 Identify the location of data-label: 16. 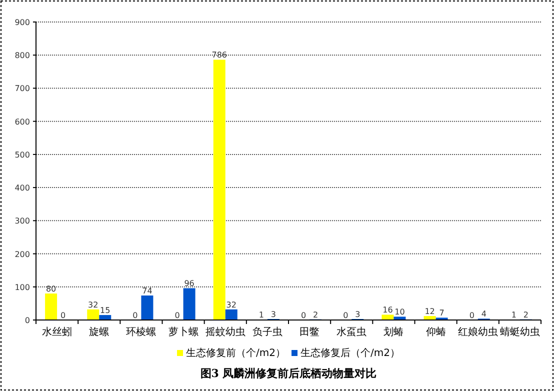
(387, 310).